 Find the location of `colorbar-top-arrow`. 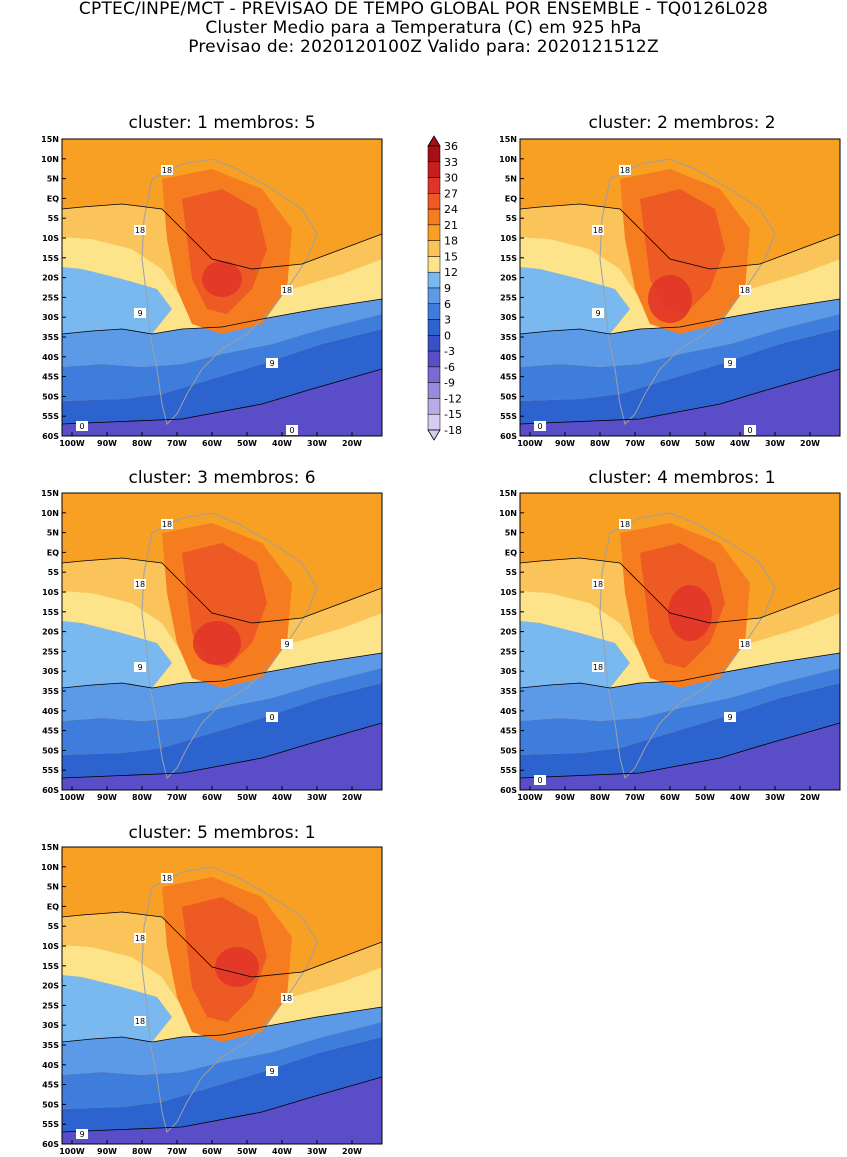

colorbar-top-arrow is located at coordinates (434, 141).